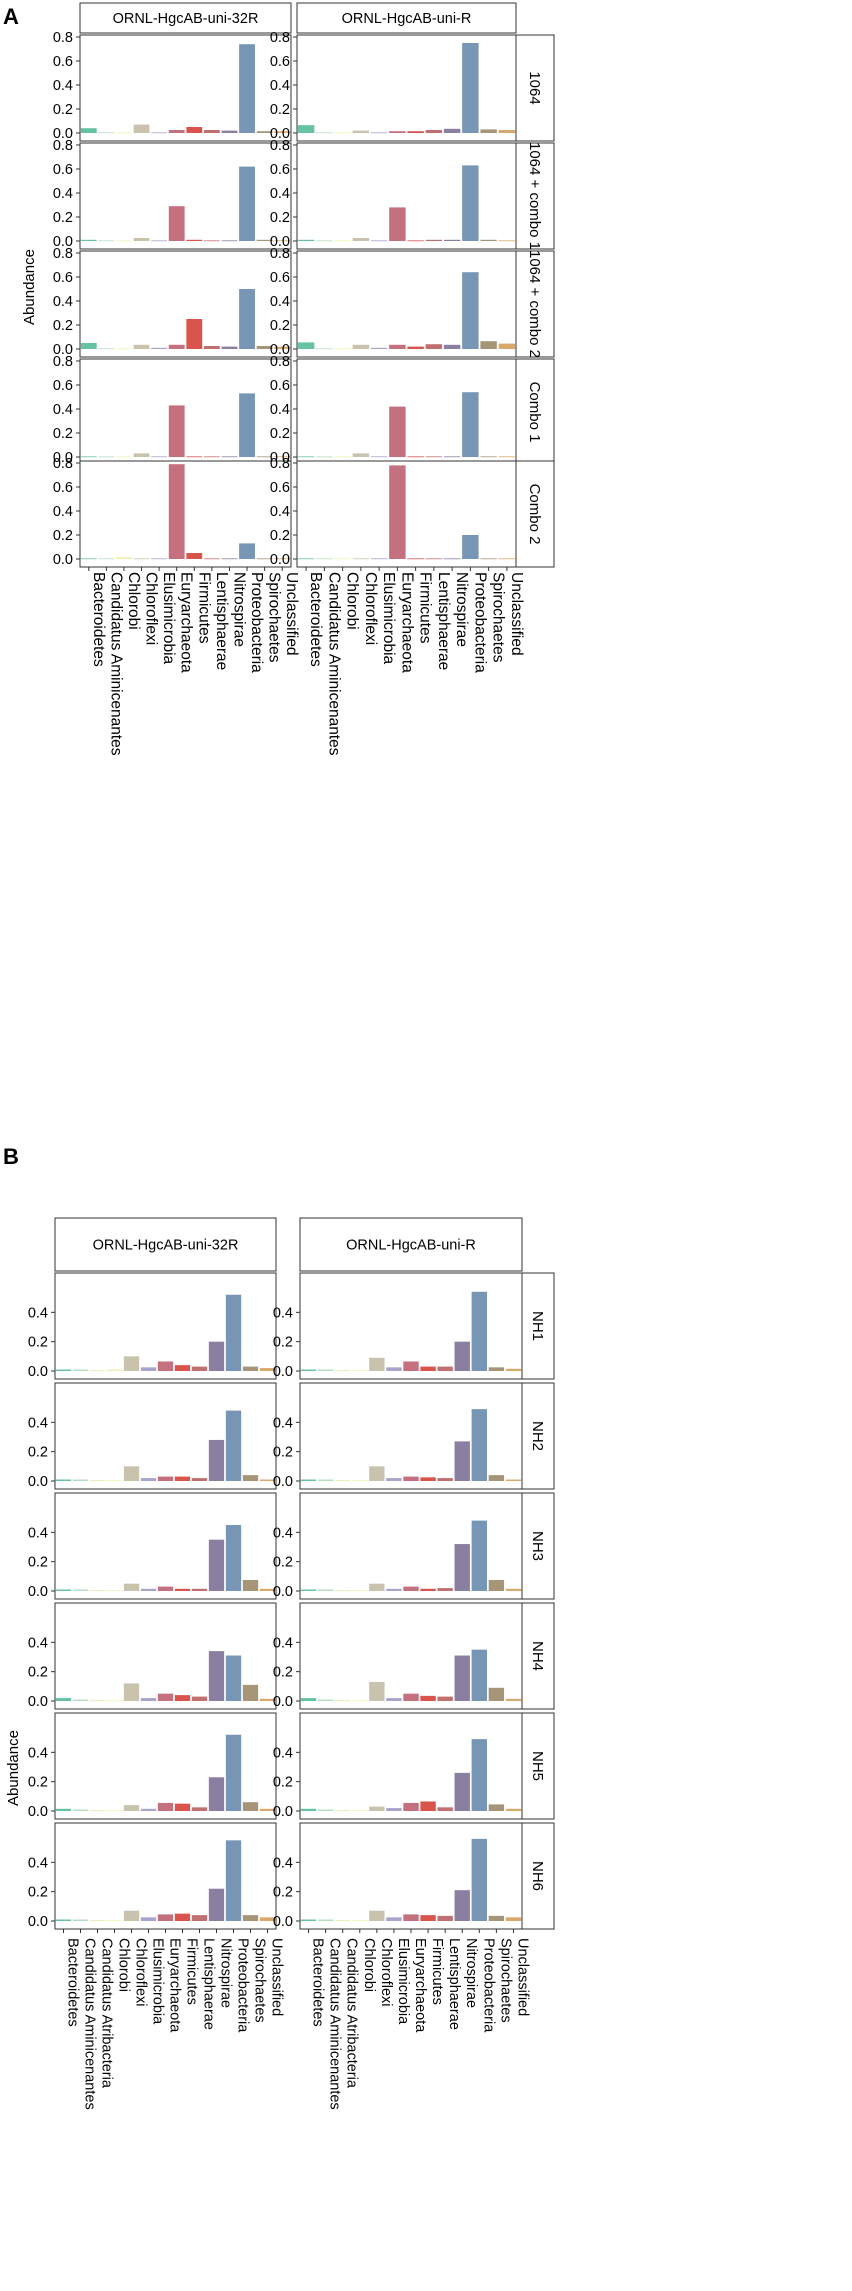 The height and width of the screenshot is (2291, 852). I want to click on x-tick-label: Nitrospirae, so click(471, 1973).